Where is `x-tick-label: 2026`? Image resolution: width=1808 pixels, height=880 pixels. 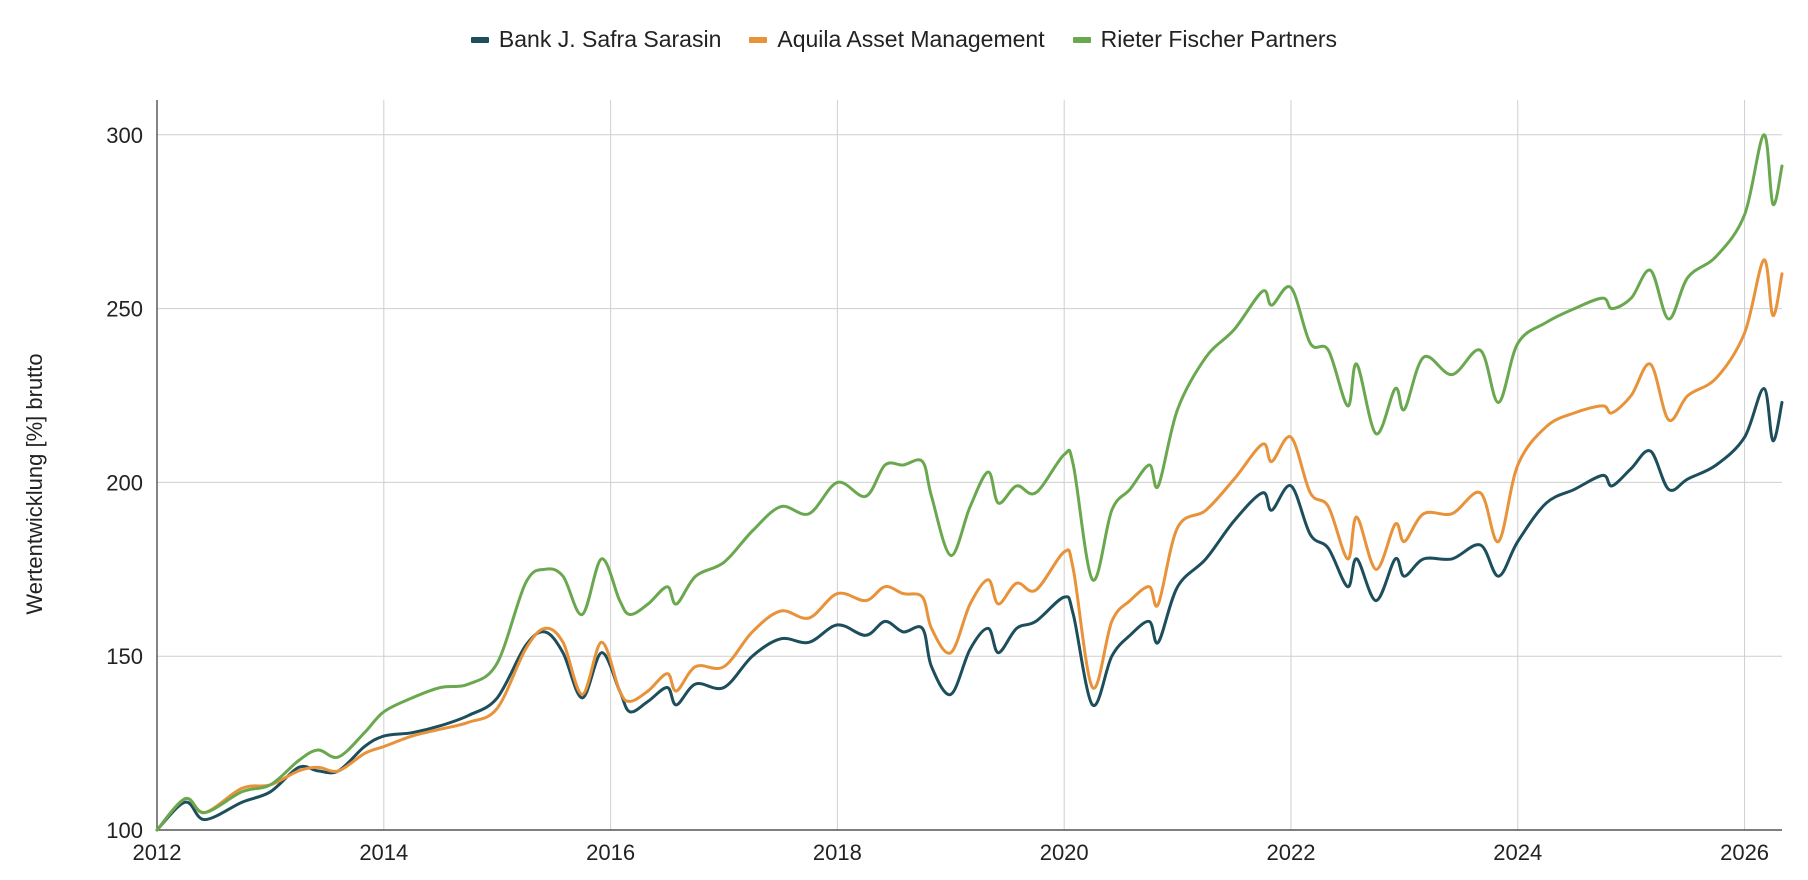
x-tick-label: 2026 is located at coordinates (1744, 852).